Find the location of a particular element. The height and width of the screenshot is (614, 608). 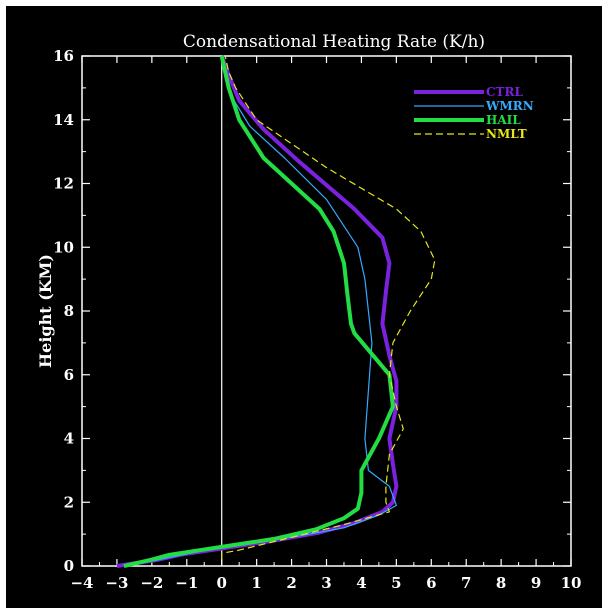

x-tick-label: 9 is located at coordinates (536, 583).